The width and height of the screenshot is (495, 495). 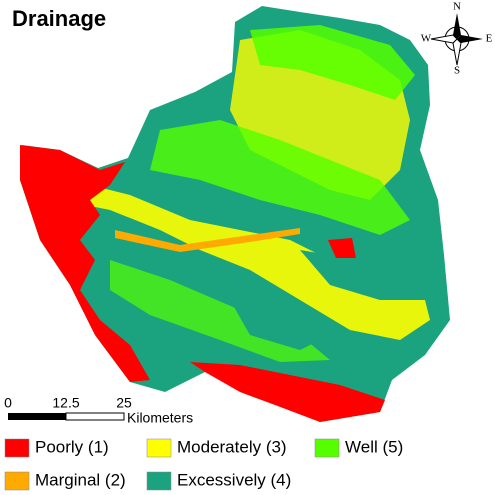 I want to click on compass-s: S, so click(x=457, y=71).